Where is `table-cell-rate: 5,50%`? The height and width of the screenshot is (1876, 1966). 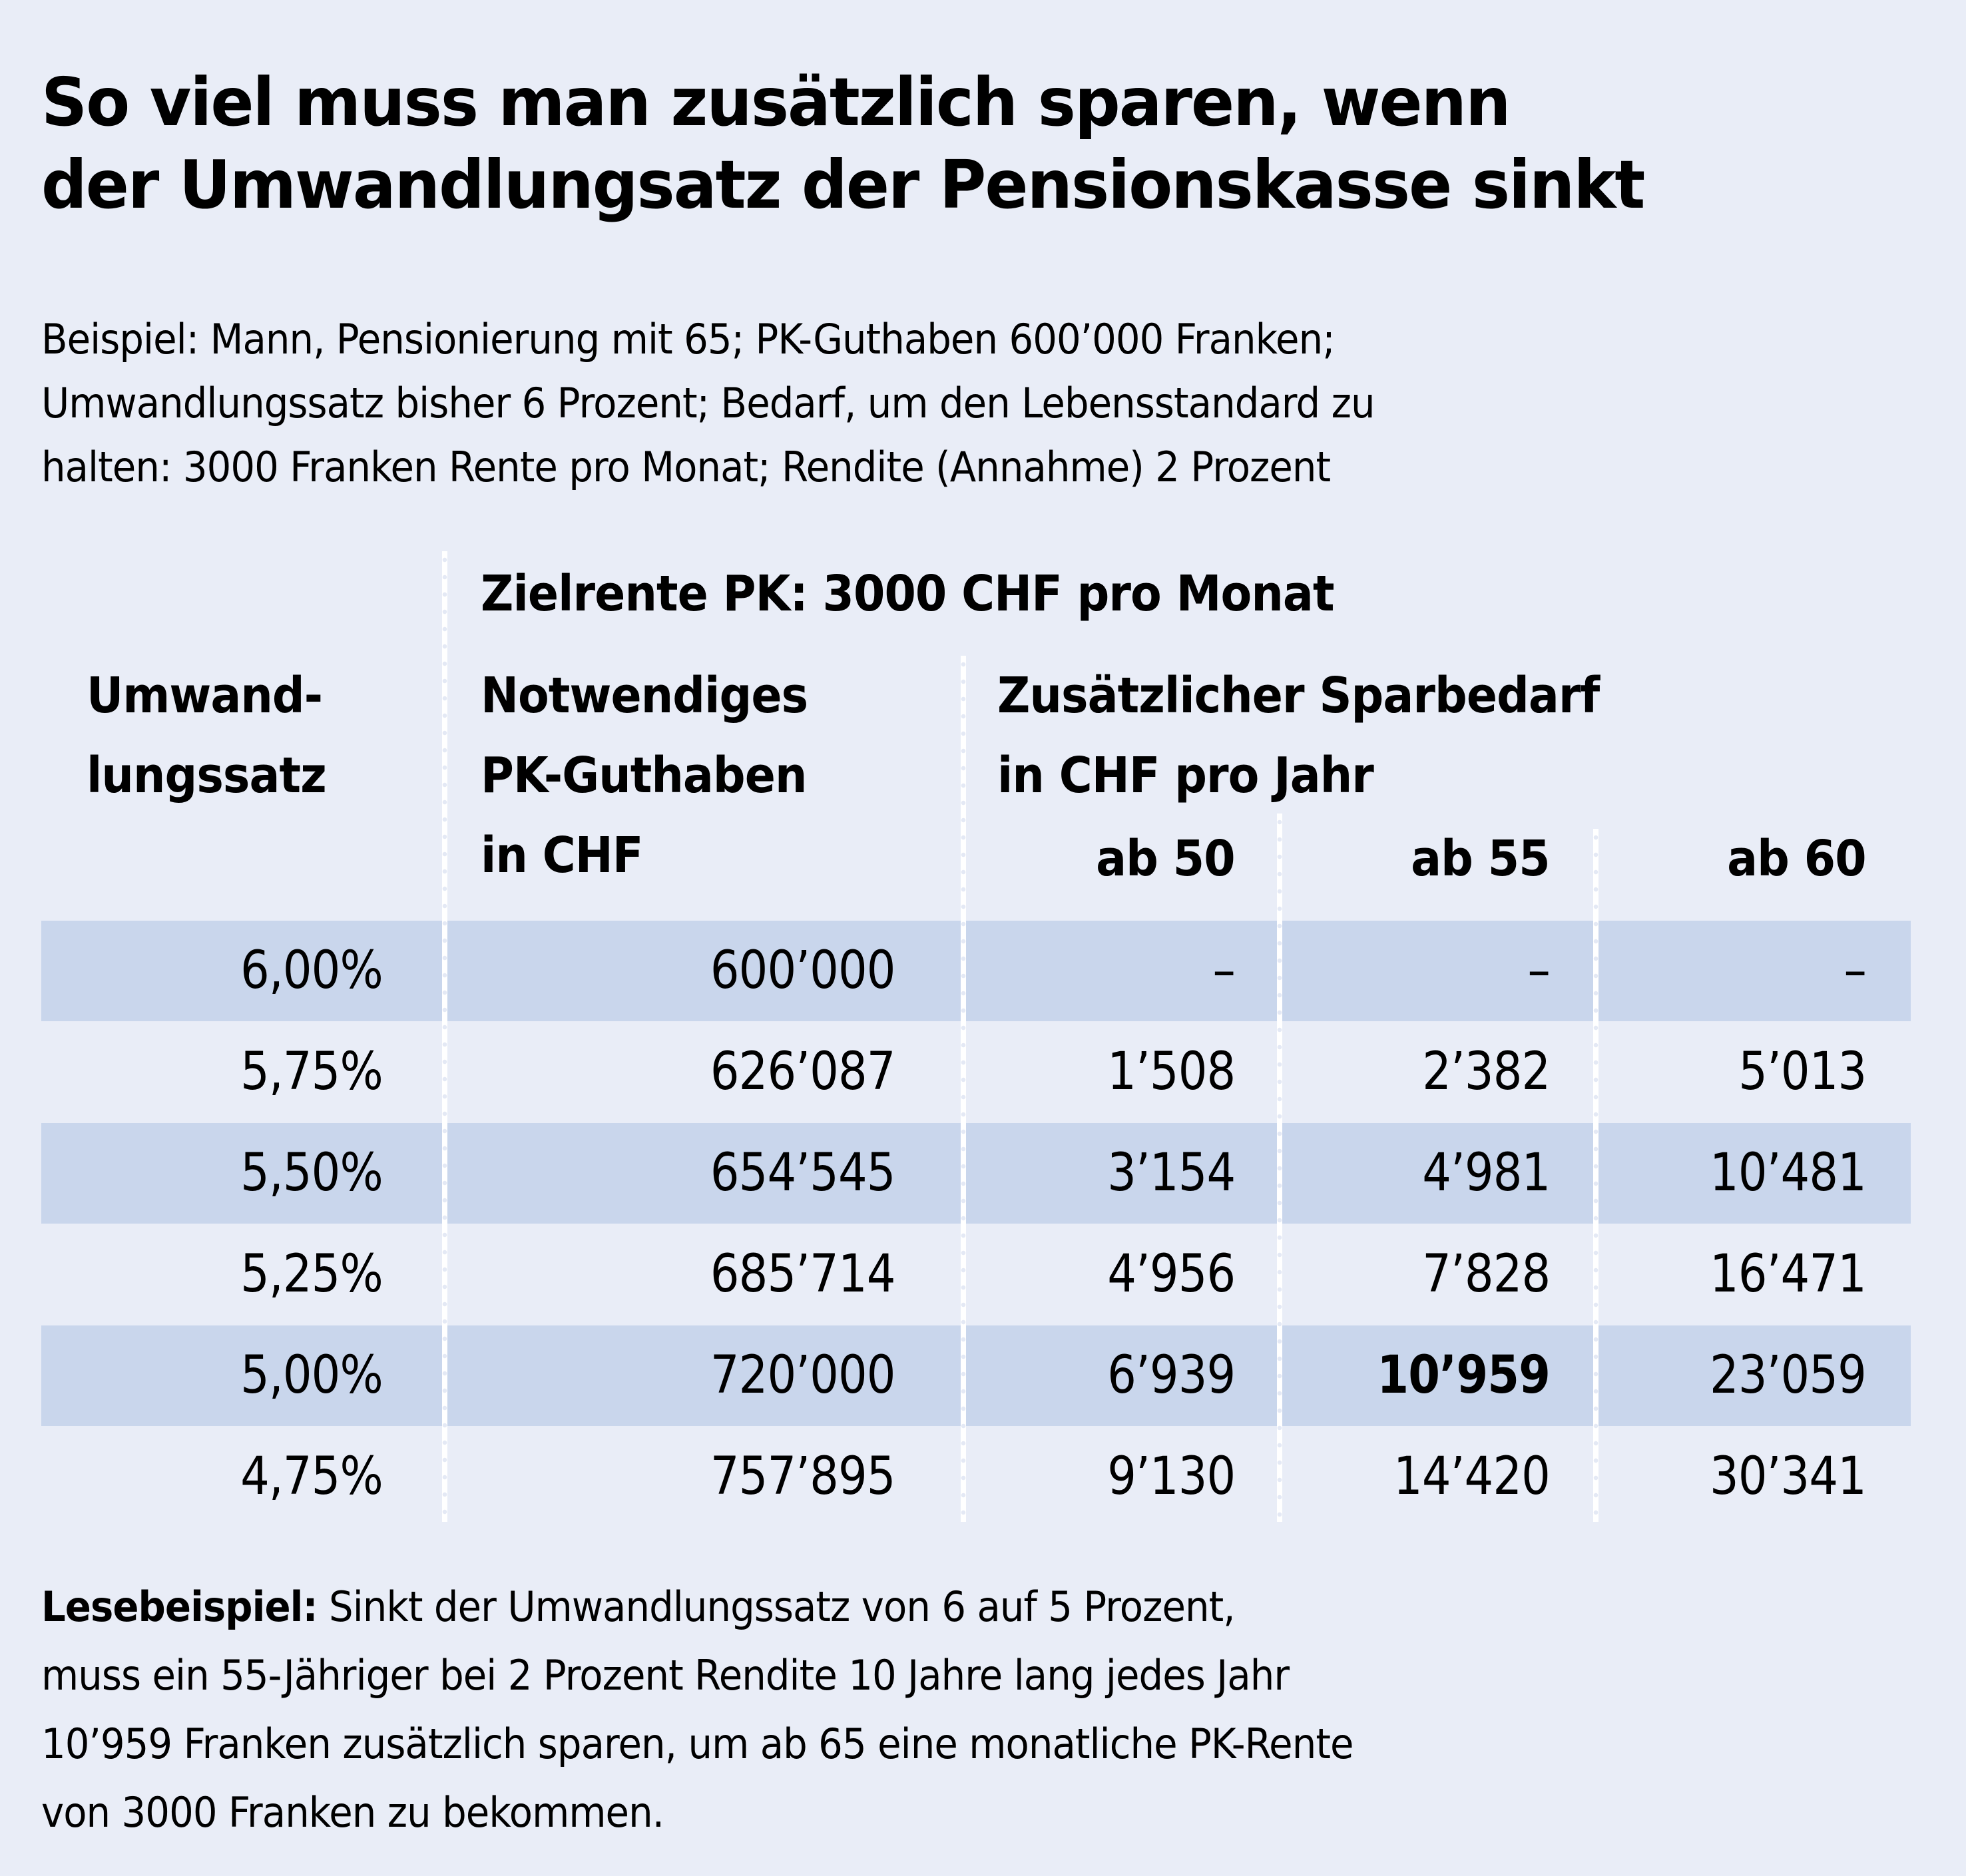 table-cell-rate: 5,50% is located at coordinates (311, 1173).